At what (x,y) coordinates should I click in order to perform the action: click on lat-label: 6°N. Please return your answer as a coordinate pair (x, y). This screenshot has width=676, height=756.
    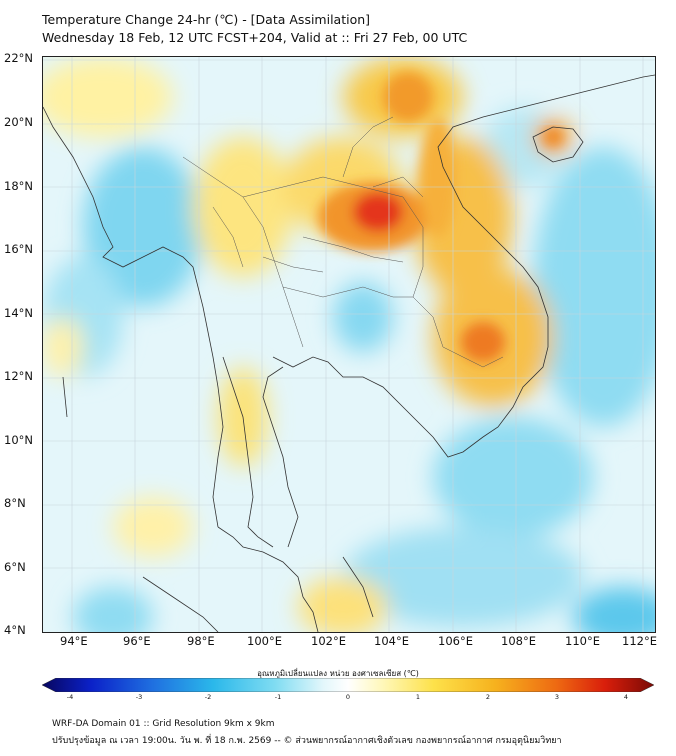
    Looking at the image, I should click on (15, 567).